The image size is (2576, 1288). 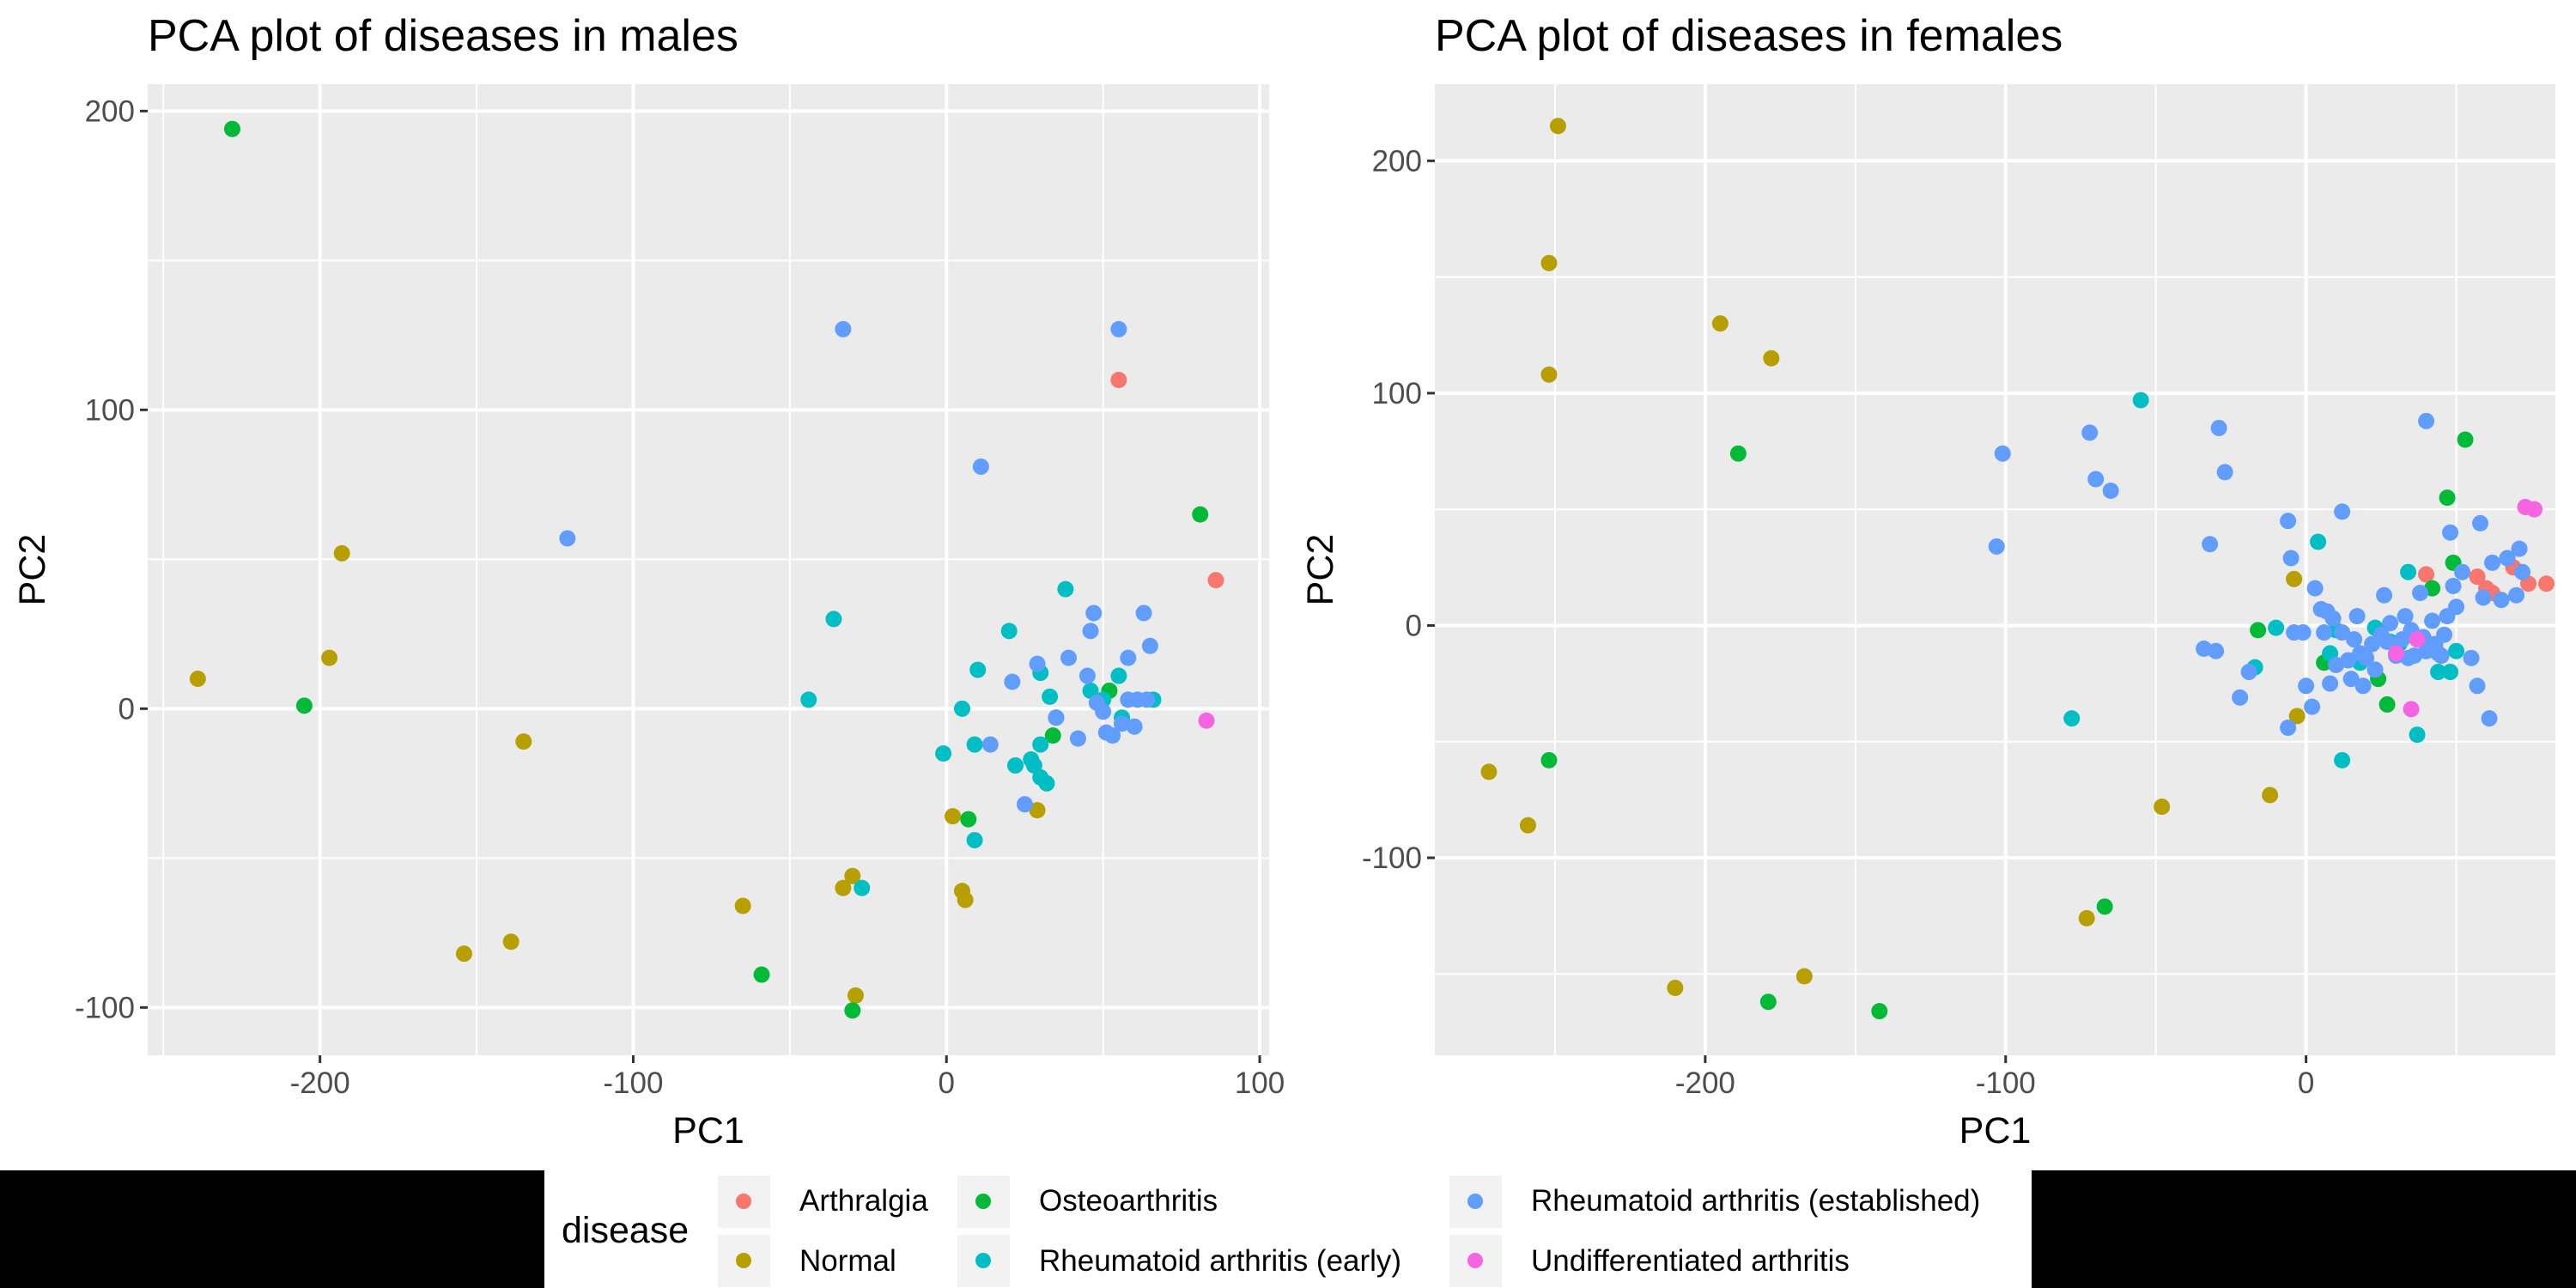 What do you see at coordinates (1690, 1261) in the screenshot?
I see `legend-label-undifferentiated: Undifferentiated arthritis` at bounding box center [1690, 1261].